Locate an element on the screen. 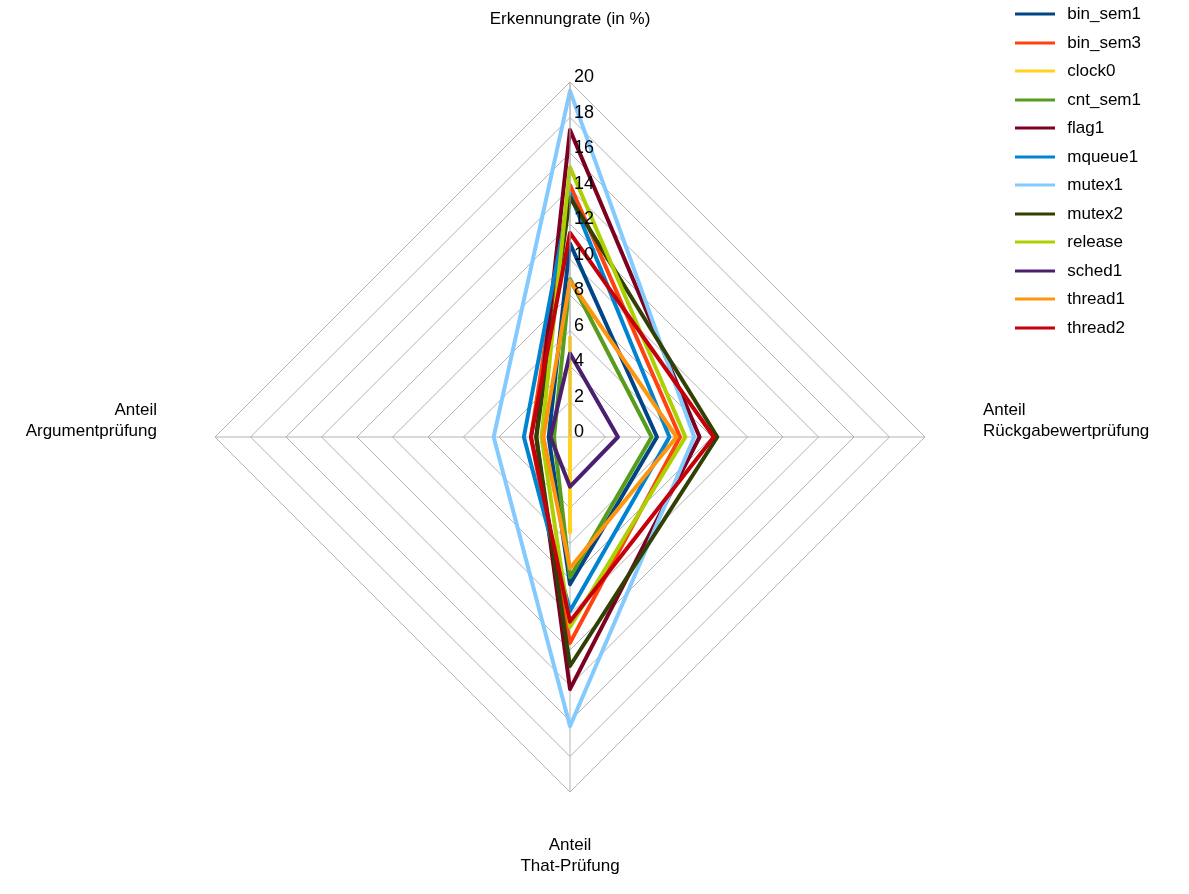  y-tick-label: 6 is located at coordinates (579, 324).